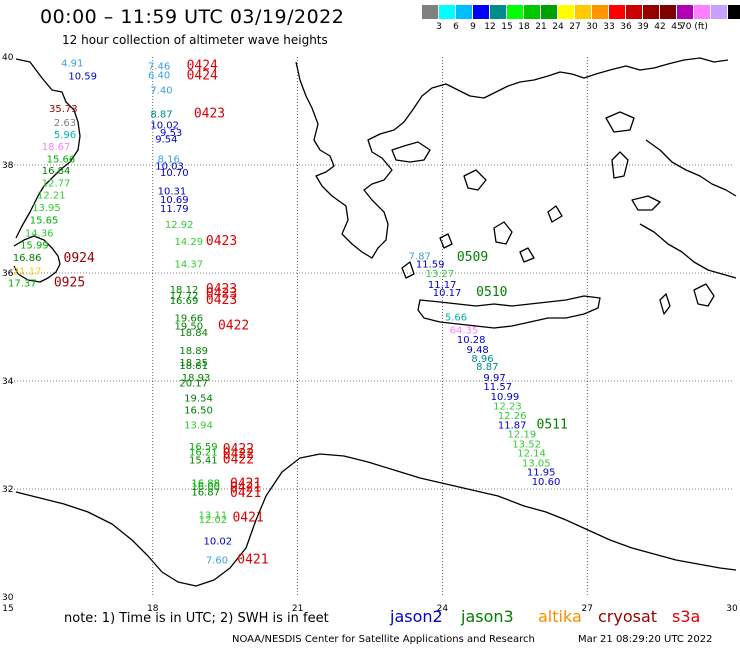  What do you see at coordinates (221, 241) in the screenshot?
I see `pass-time-label: 0423` at bounding box center [221, 241].